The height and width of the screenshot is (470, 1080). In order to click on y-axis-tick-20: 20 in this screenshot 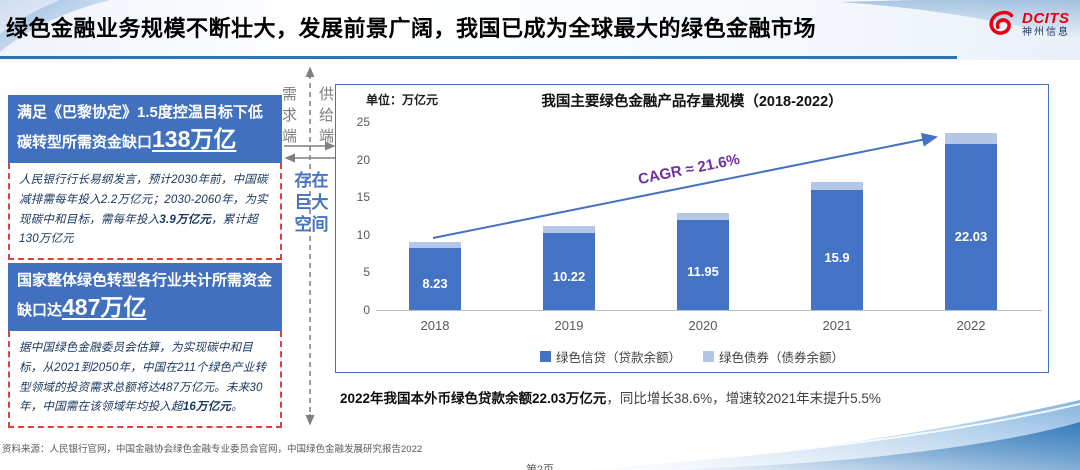, I will do `click(363, 159)`.